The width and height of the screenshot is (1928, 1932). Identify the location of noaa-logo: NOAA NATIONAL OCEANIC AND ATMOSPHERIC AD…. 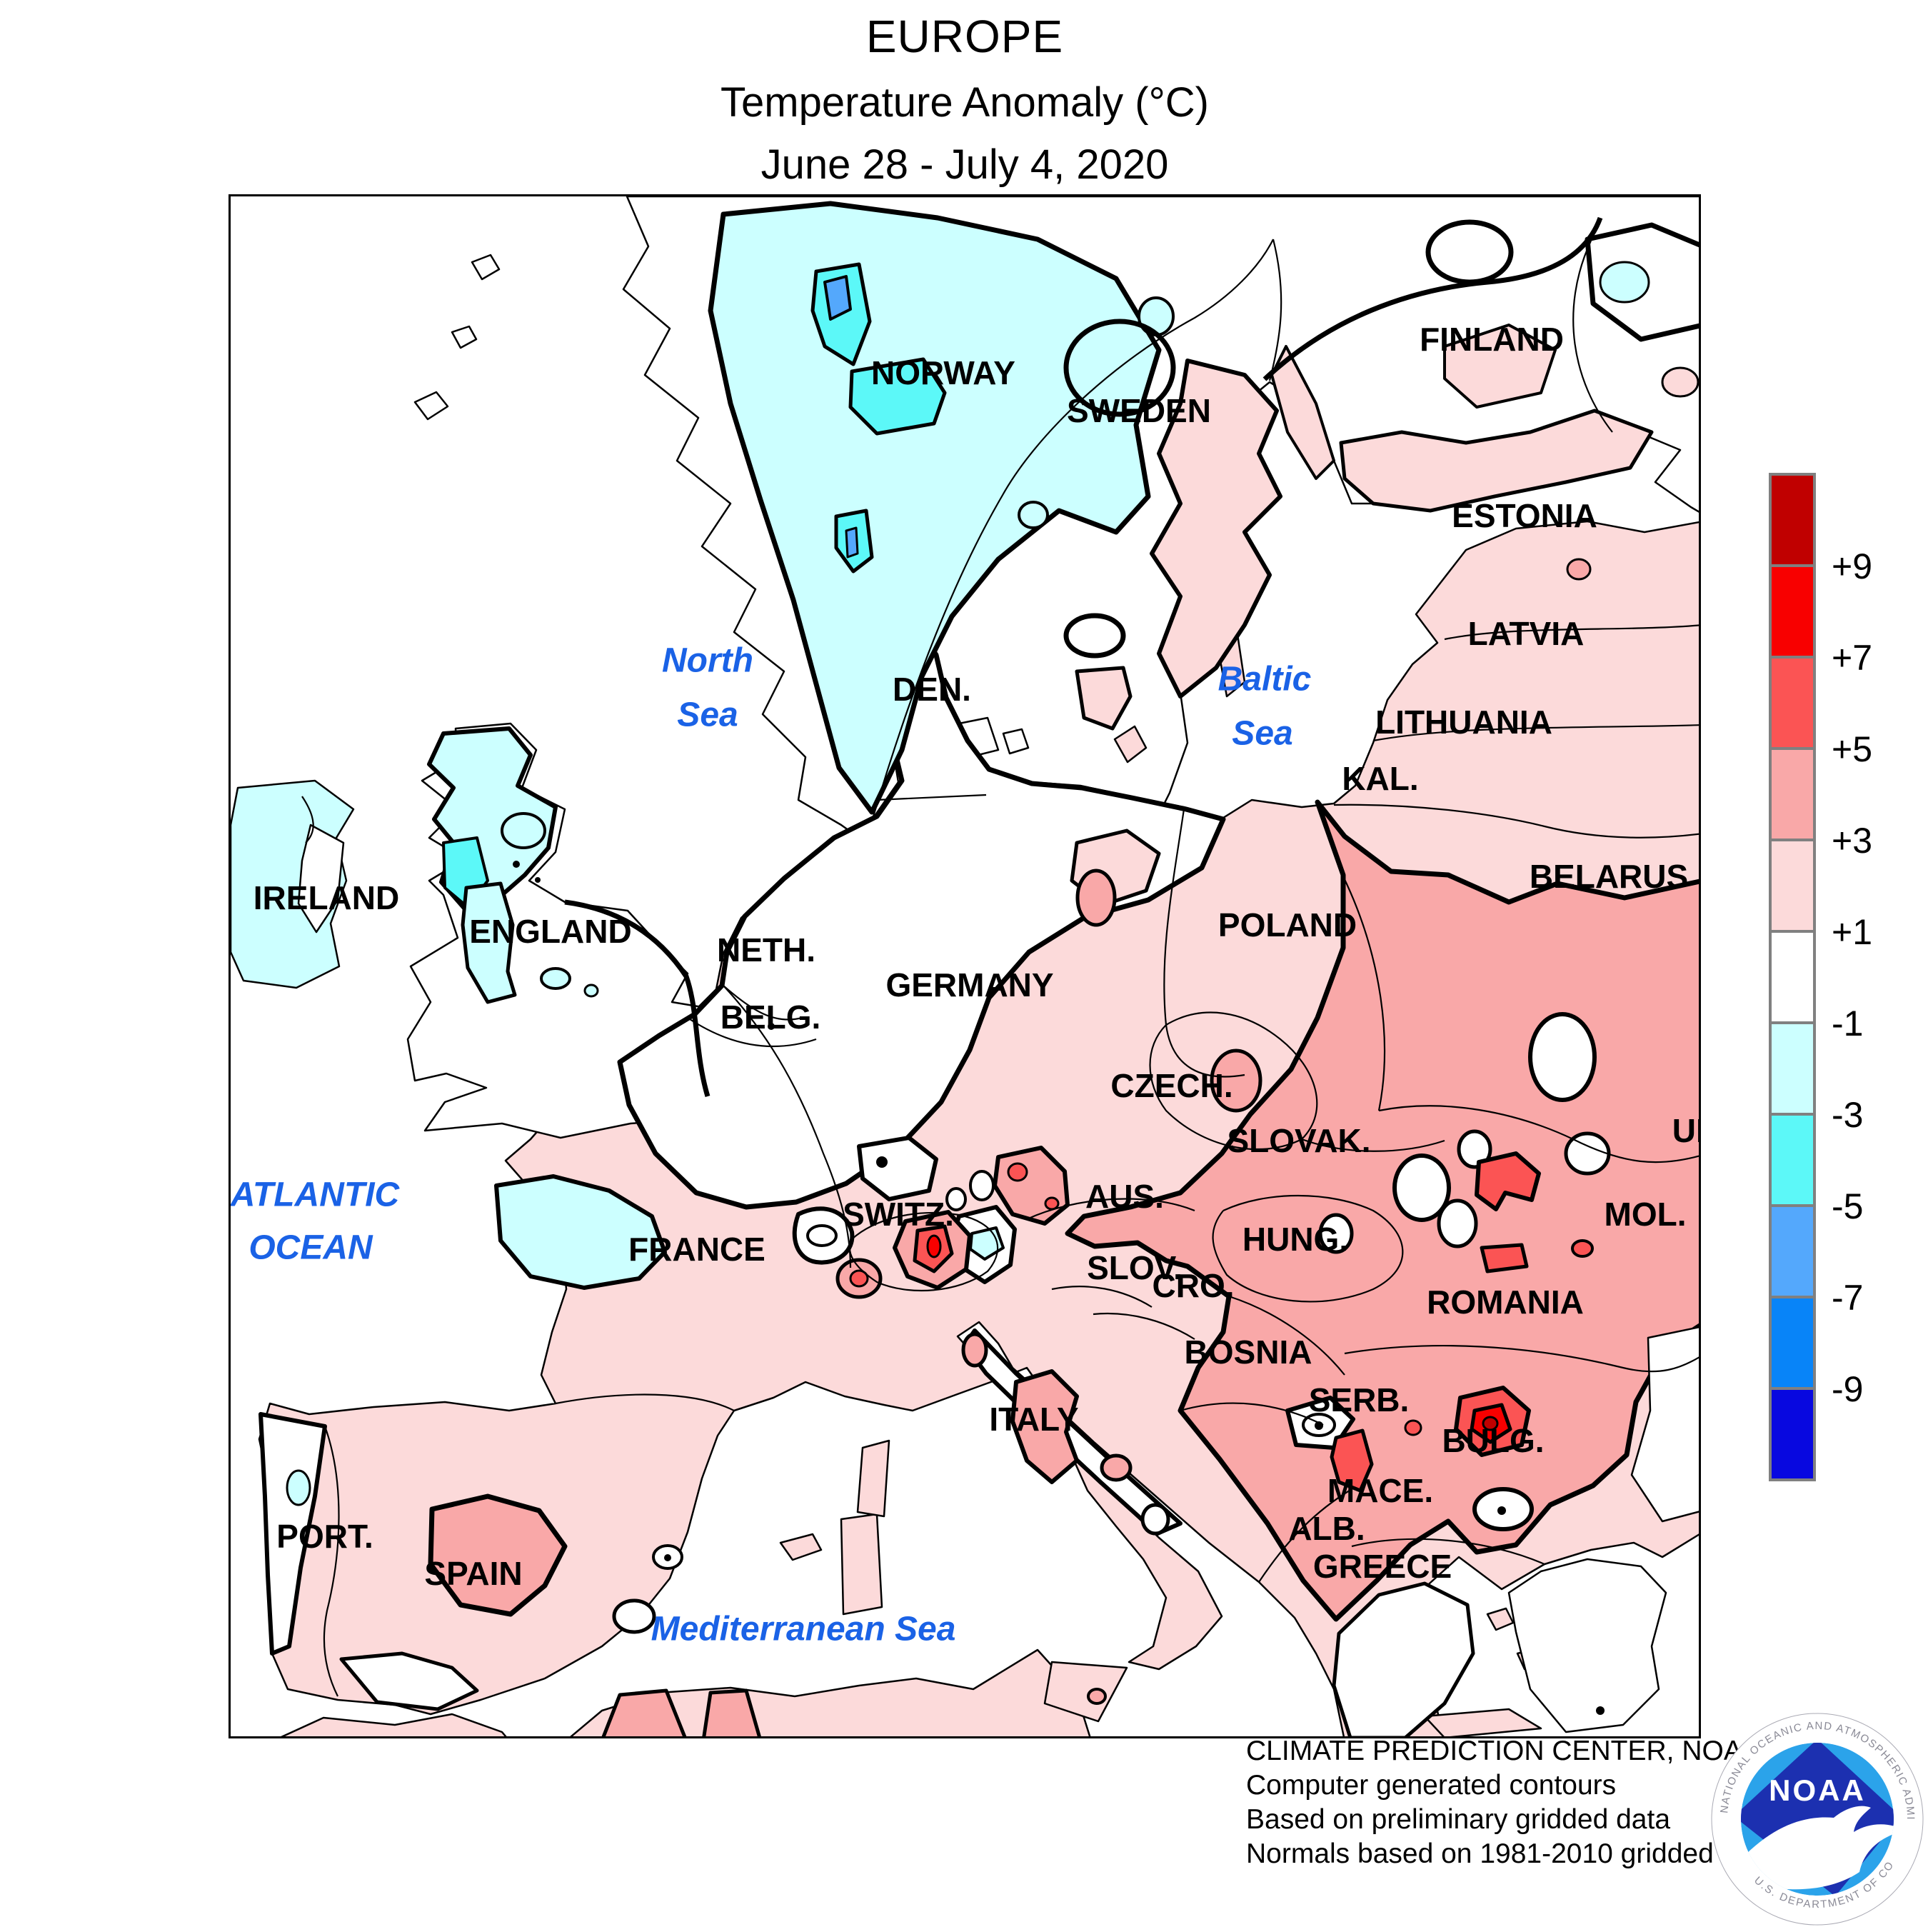
(1815, 1816).